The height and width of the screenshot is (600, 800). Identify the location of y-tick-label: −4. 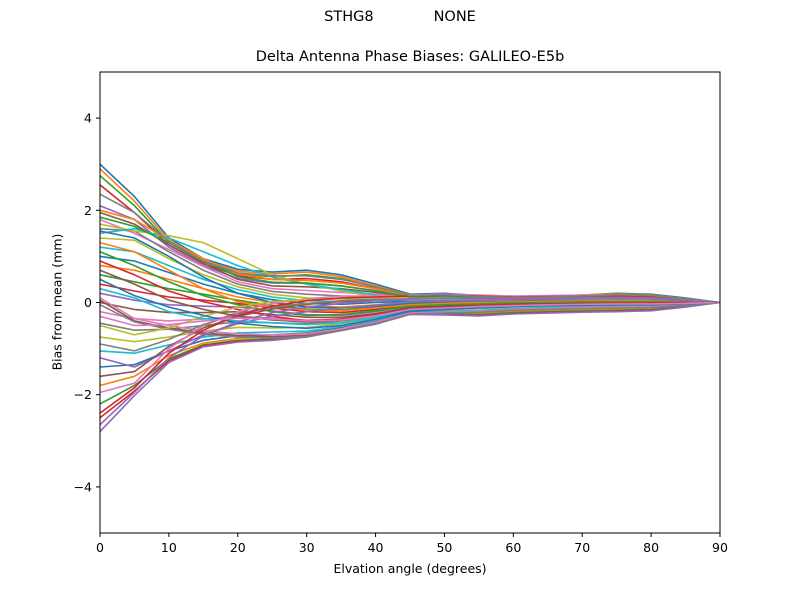
(83, 486).